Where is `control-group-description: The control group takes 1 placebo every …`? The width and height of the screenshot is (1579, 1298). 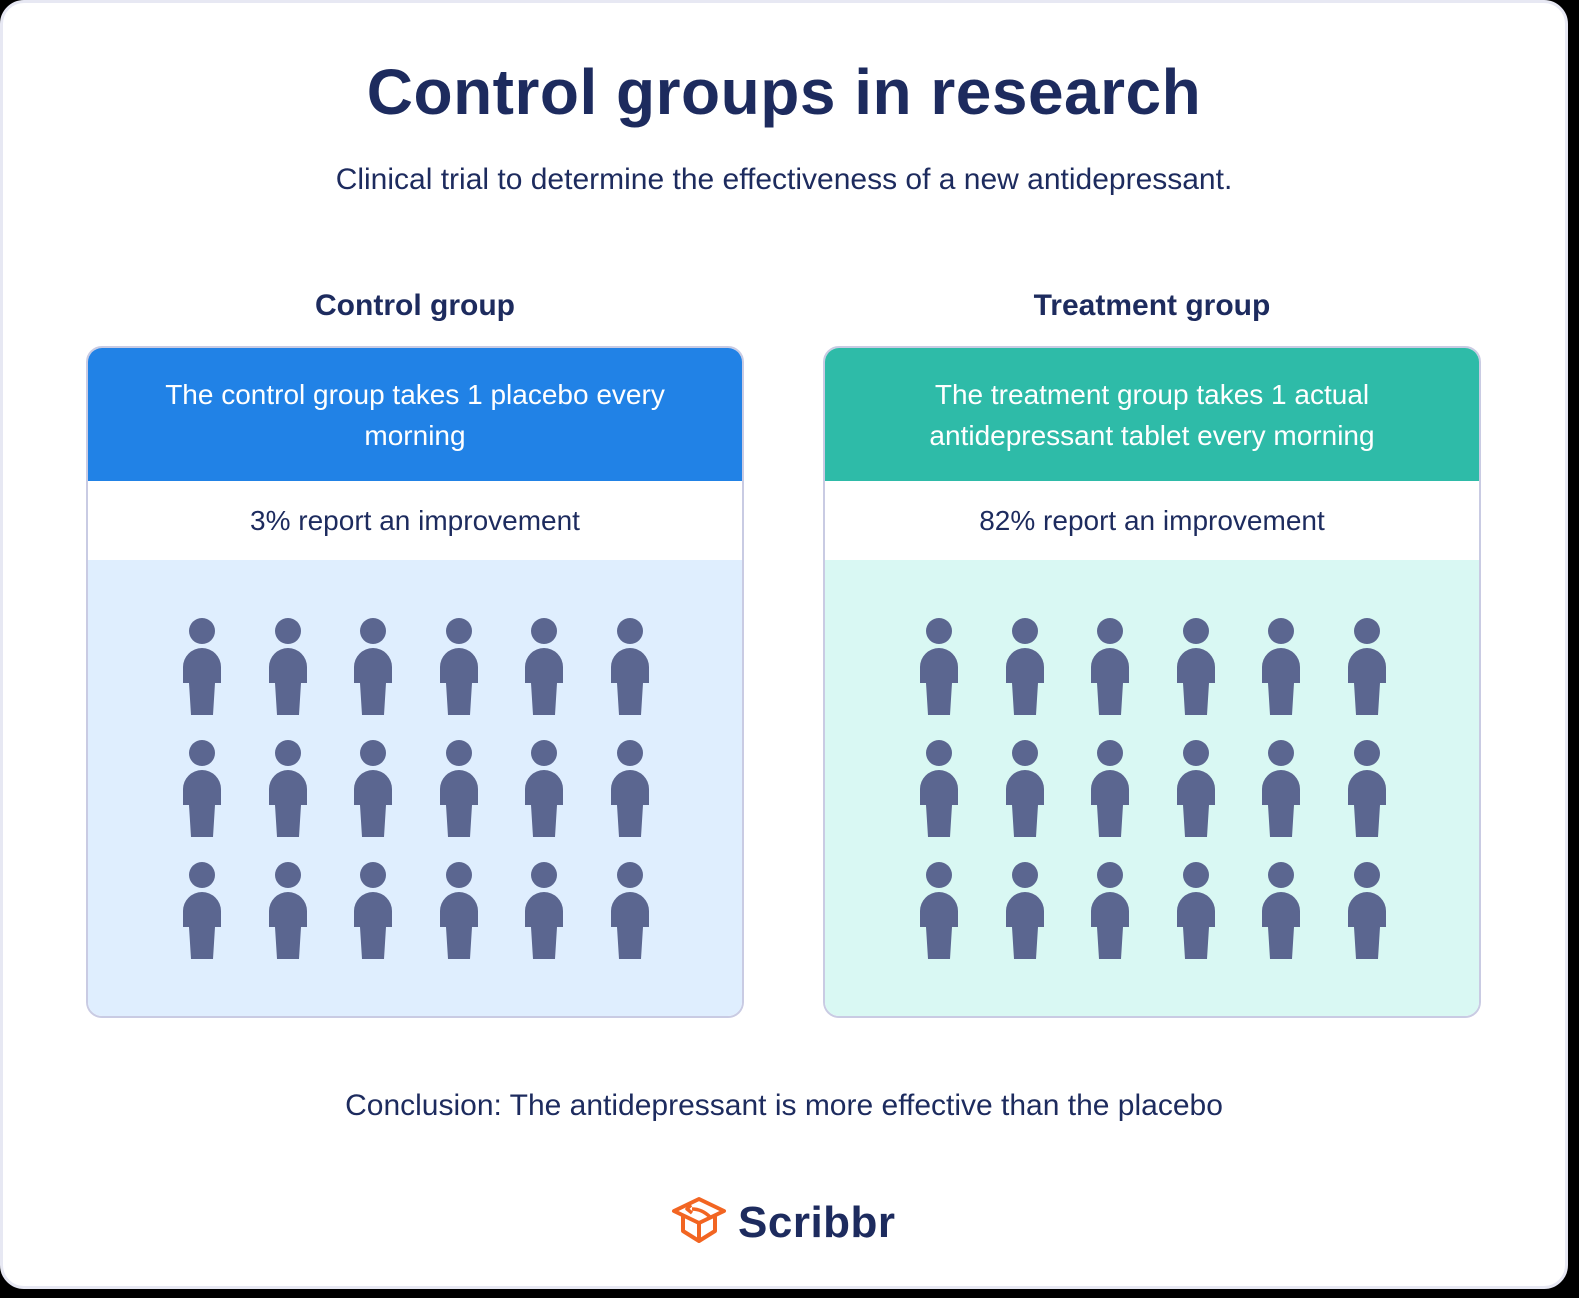
control-group-description: The control group takes 1 placebo every … is located at coordinates (415, 414).